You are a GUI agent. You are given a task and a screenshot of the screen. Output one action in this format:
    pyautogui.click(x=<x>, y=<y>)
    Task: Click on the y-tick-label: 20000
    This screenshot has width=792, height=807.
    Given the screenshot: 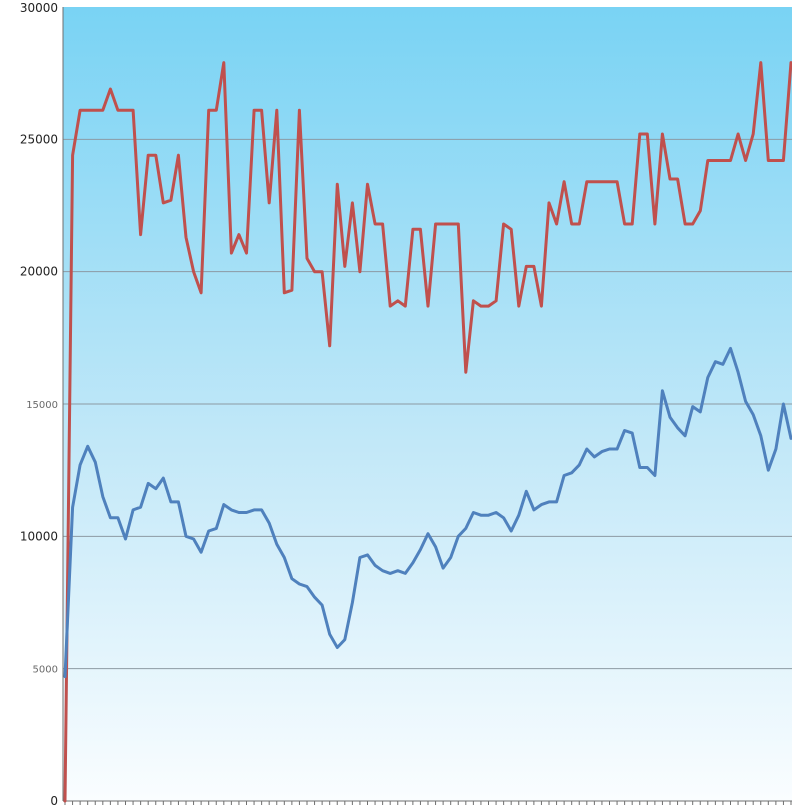 What is the action you would take?
    pyautogui.click(x=39, y=272)
    